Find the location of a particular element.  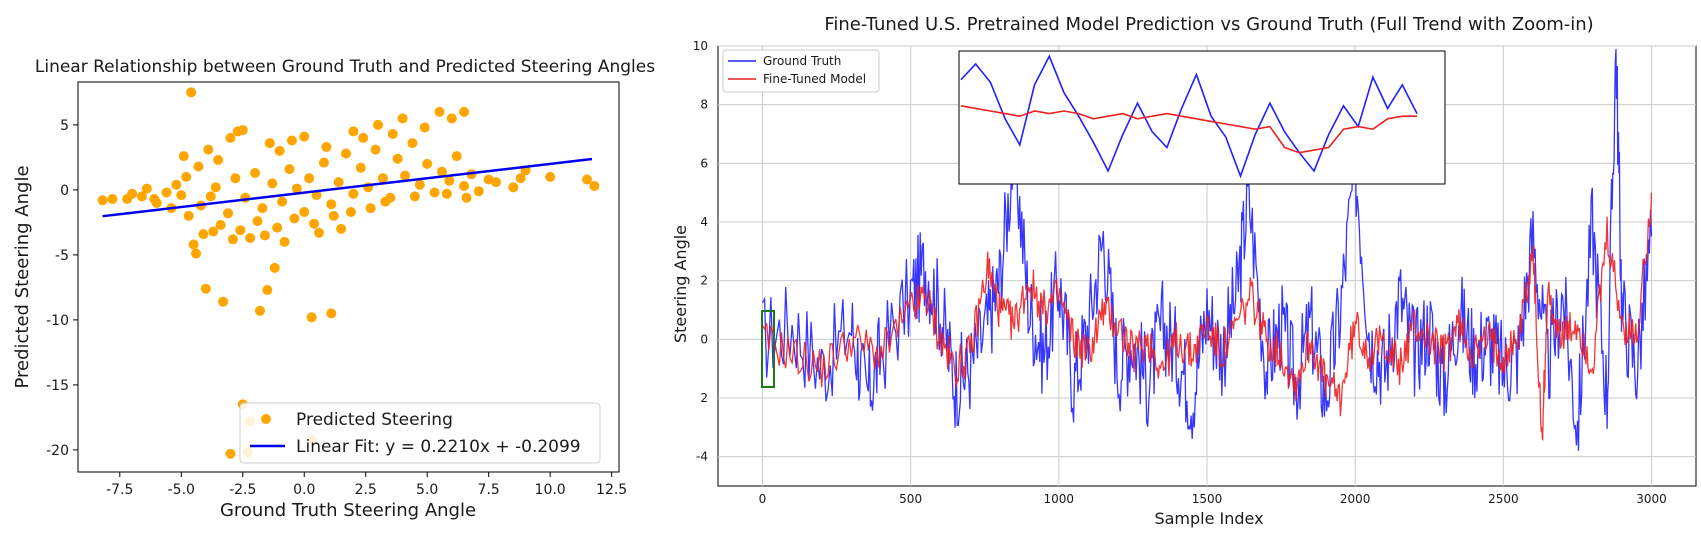

left-x-tick-label: 7.5 is located at coordinates (489, 490).